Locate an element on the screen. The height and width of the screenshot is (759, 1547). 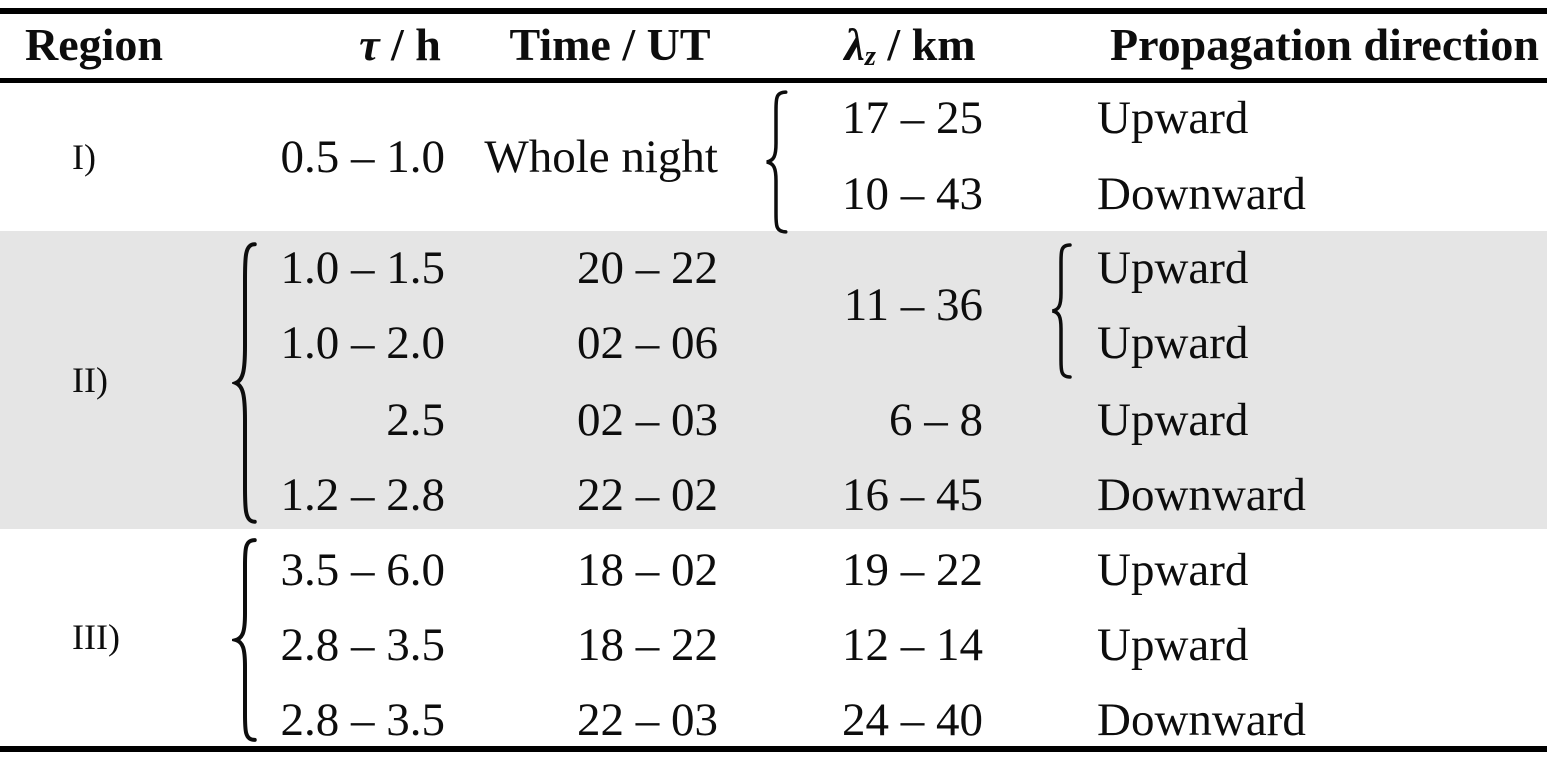
lambda-value: 6 – 8 is located at coordinates (936, 420).